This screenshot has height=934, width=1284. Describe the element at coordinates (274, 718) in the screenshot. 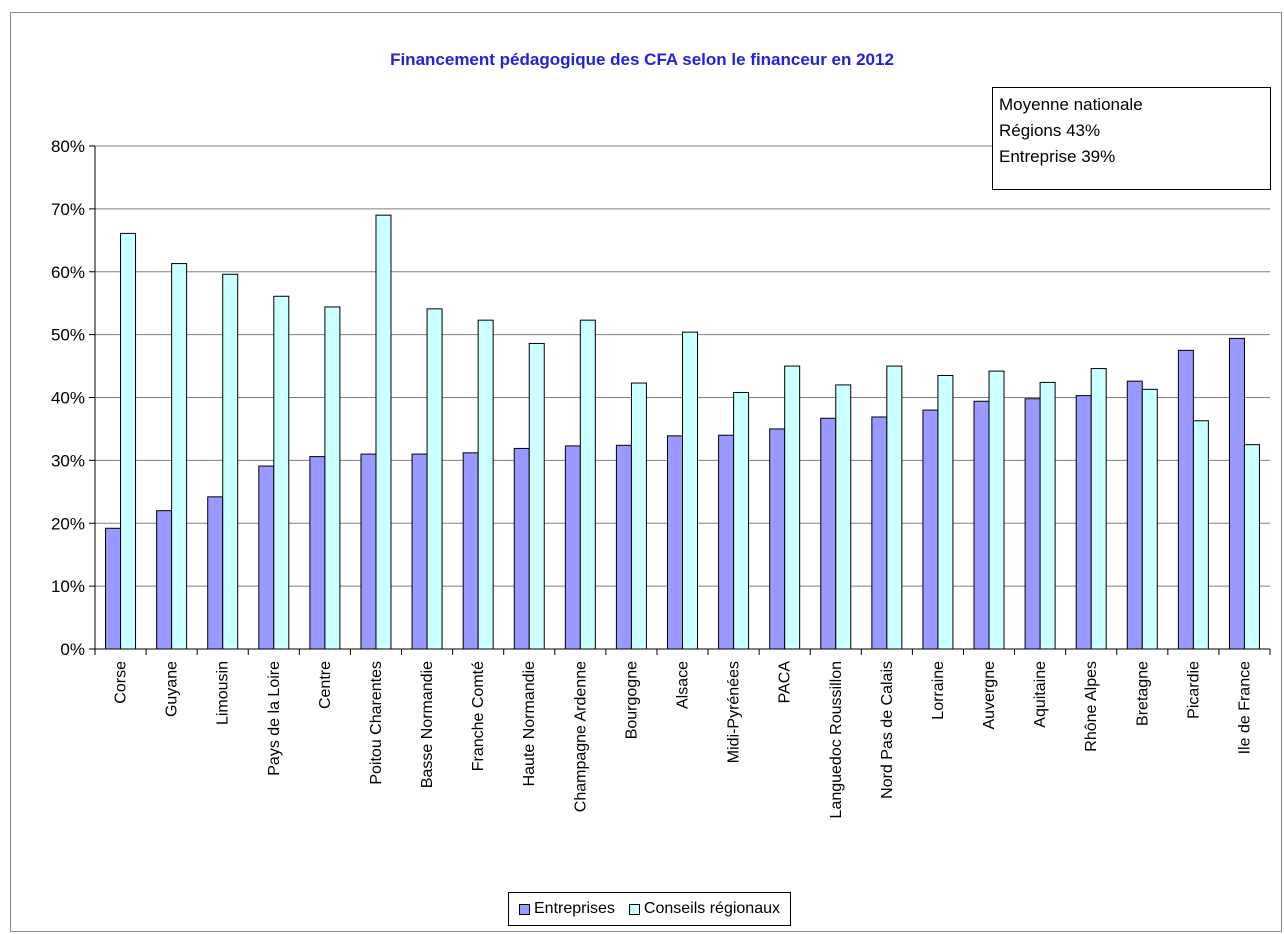

I see `x-tick-label: Pays de la Loire` at that location.